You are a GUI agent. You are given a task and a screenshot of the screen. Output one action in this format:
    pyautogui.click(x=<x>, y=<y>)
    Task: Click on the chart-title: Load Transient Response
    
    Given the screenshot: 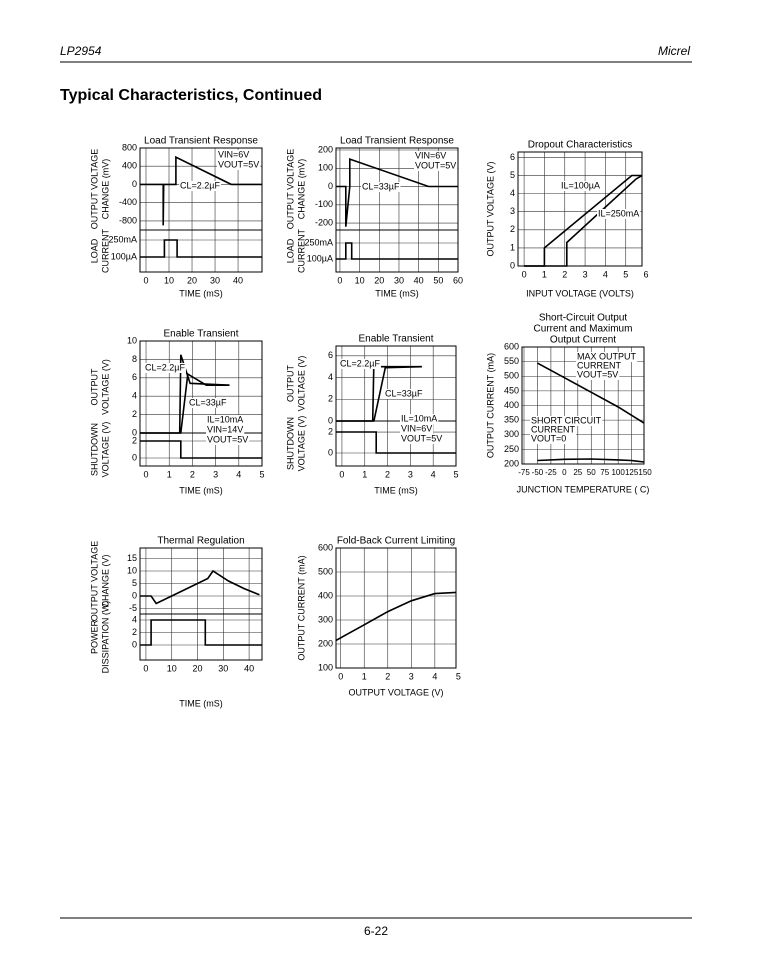 What is the action you would take?
    pyautogui.click(x=201, y=141)
    